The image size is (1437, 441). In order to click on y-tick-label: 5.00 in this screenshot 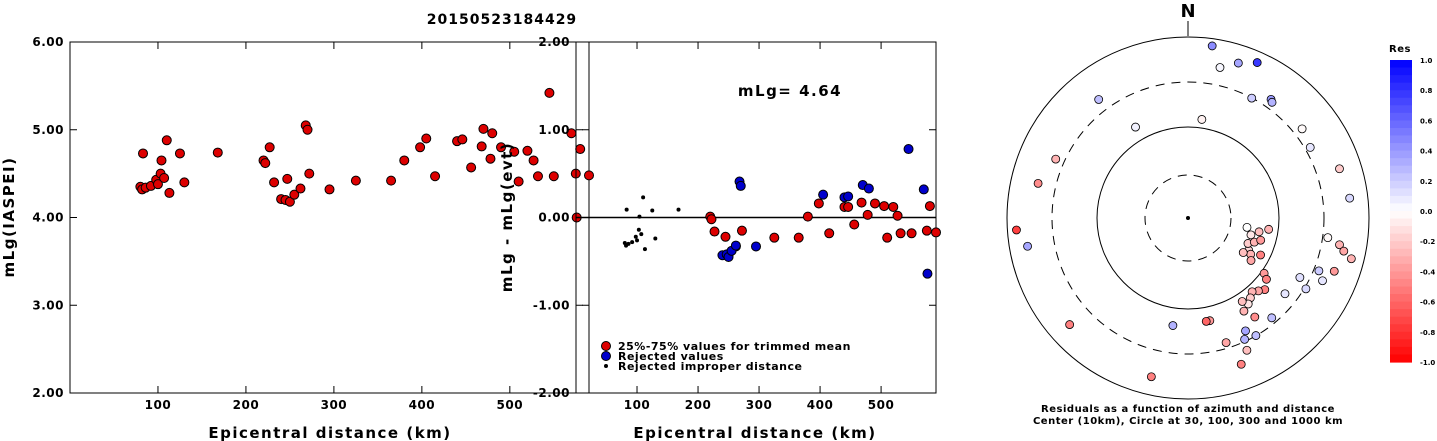, I will do `click(48, 130)`.